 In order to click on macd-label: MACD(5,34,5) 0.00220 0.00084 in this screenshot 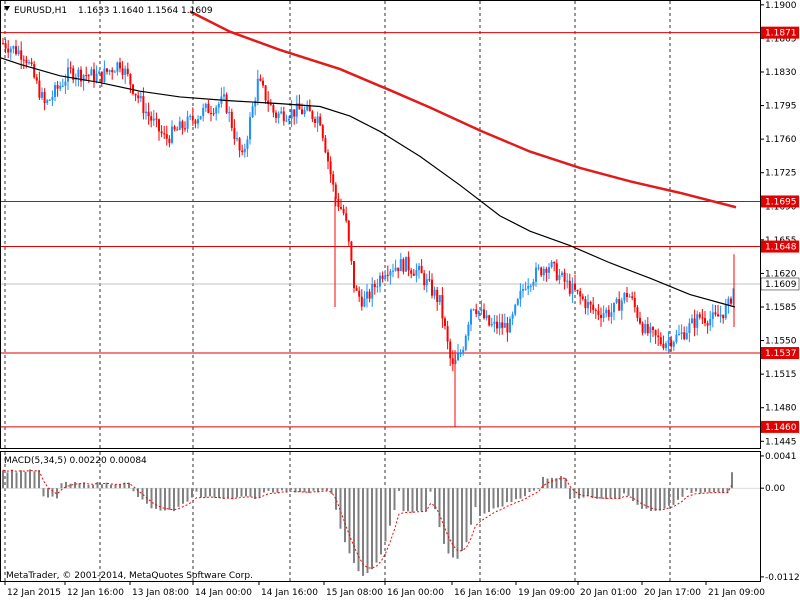, I will do `click(75, 461)`.